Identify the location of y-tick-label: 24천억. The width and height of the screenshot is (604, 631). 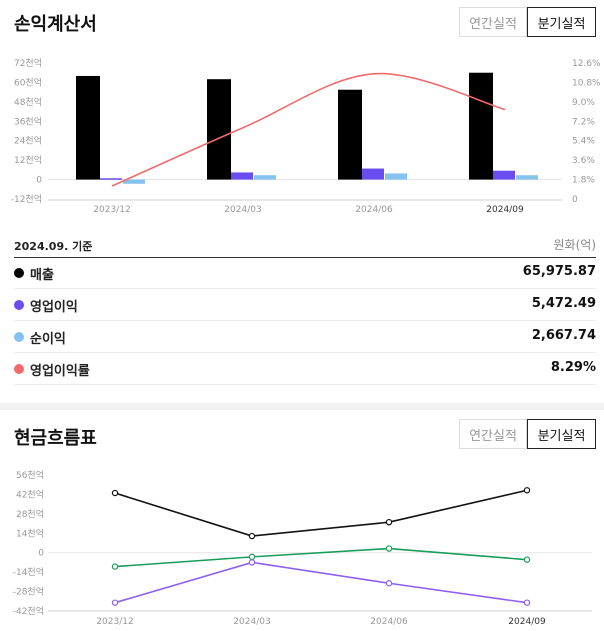
(28, 141).